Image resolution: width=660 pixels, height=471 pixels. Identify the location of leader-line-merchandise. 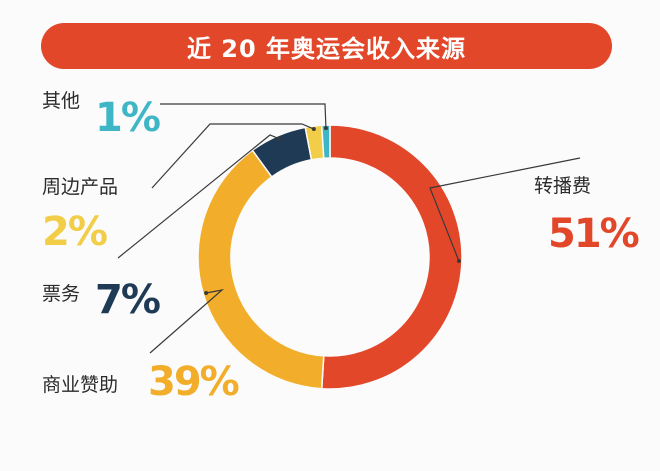
(233, 156).